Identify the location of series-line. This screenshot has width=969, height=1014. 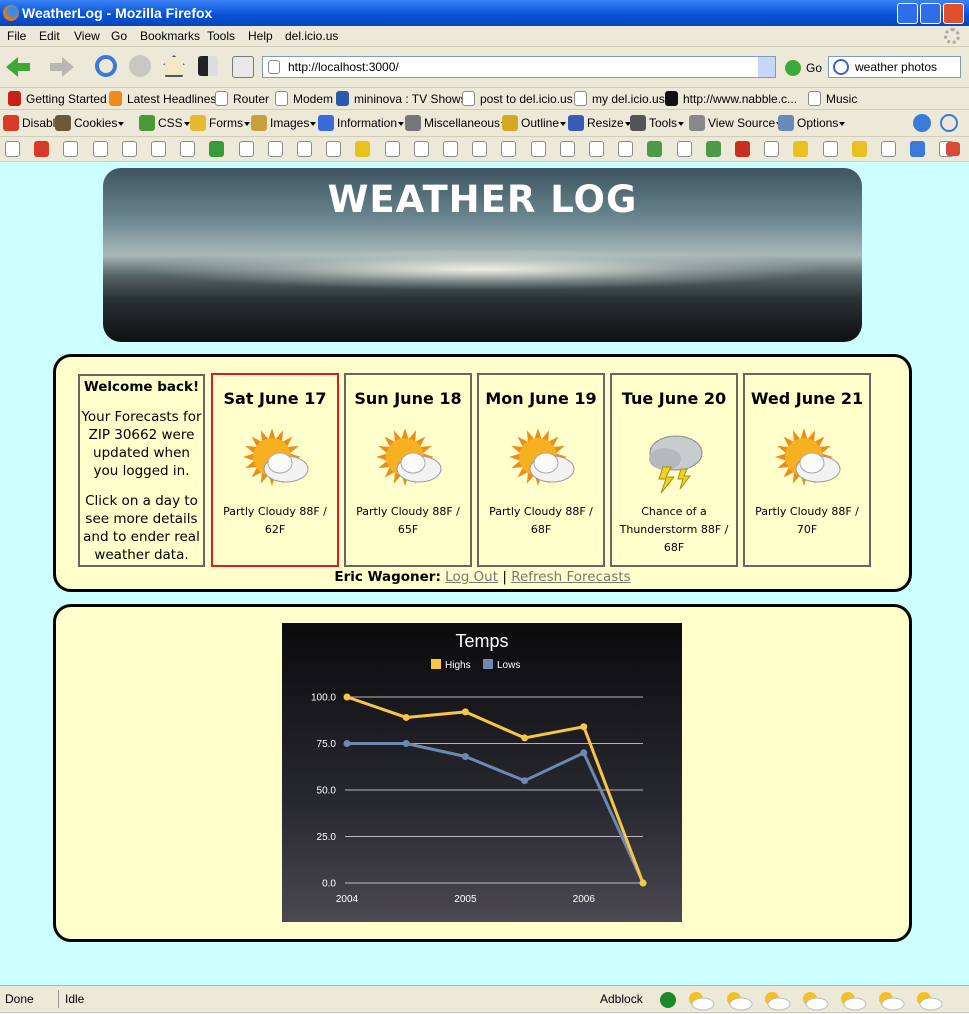
(495, 789).